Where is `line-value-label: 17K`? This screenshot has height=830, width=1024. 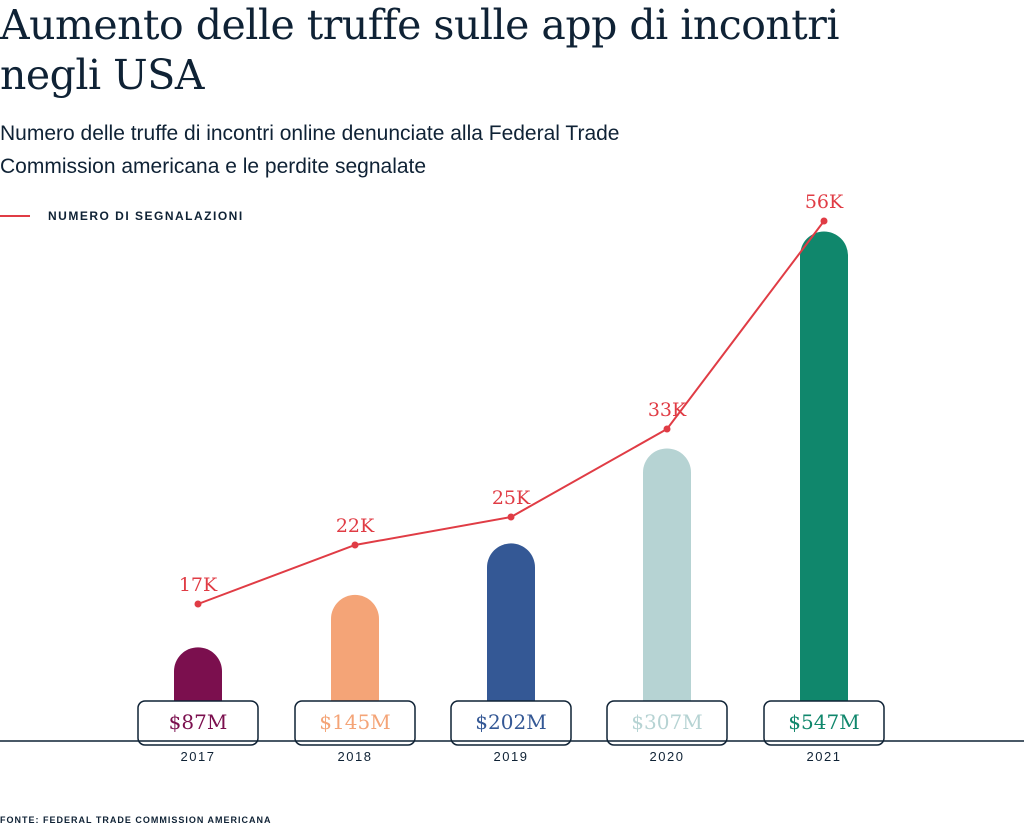
line-value-label: 17K is located at coordinates (198, 585).